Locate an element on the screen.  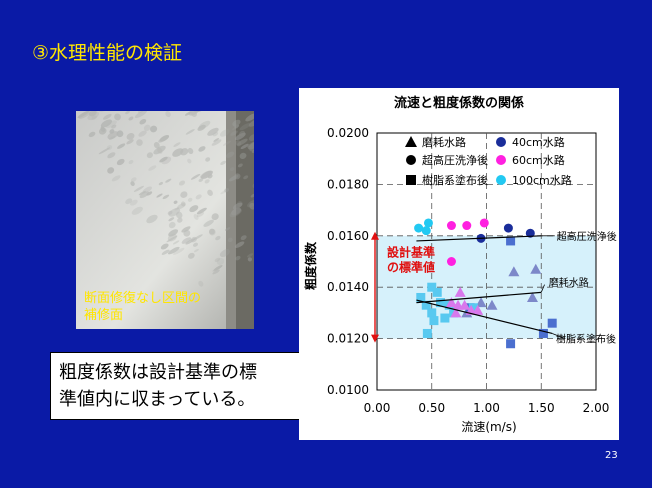
y-tick-label: 0.0160 is located at coordinates (348, 236).